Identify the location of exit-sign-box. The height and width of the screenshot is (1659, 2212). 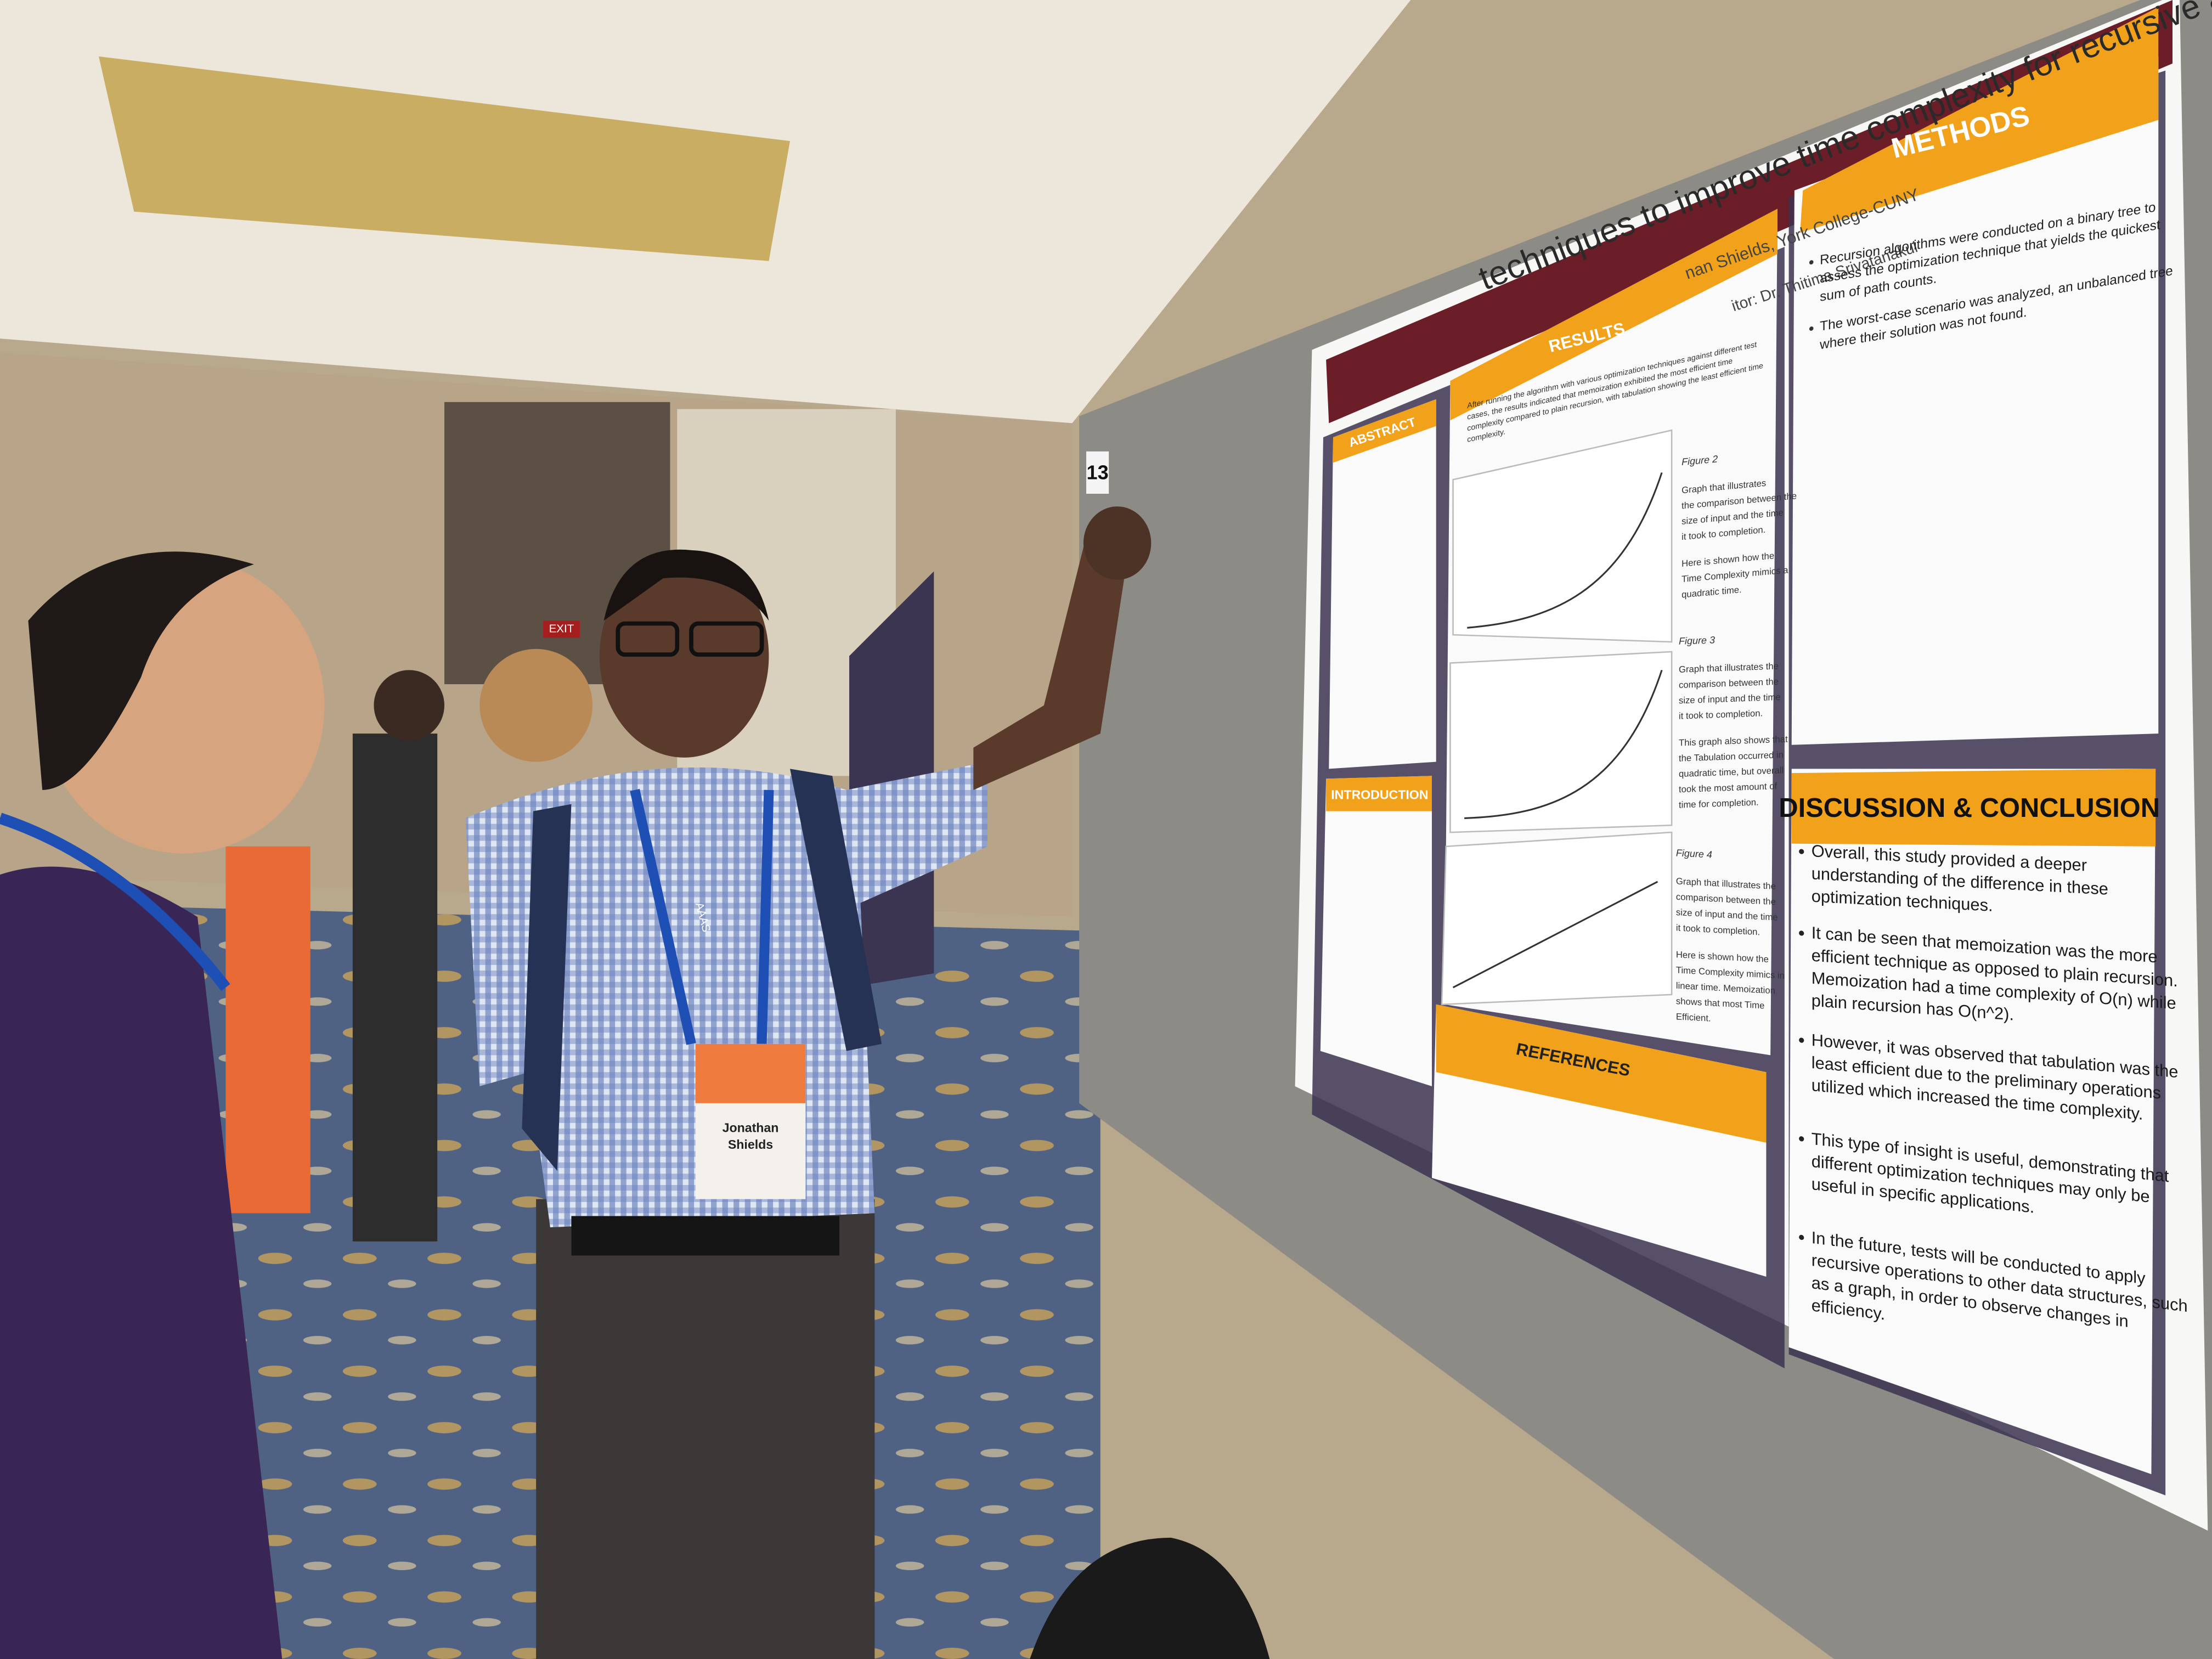
(561, 629).